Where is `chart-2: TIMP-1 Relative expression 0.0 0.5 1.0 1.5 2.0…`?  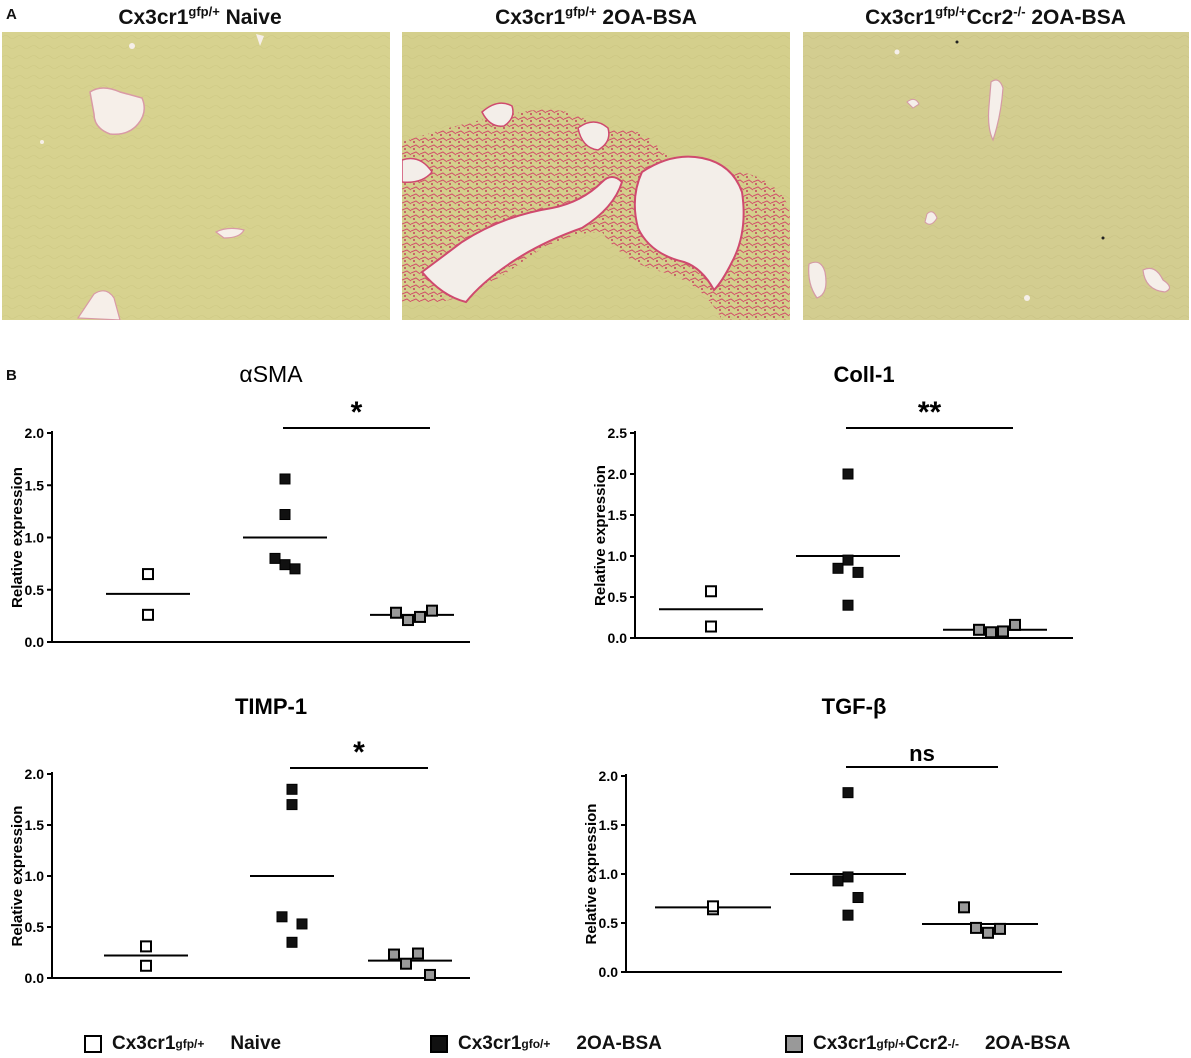 chart-2: TIMP-1 Relative expression 0.0 0.5 1.0 1.5 2.0… is located at coordinates (239, 840).